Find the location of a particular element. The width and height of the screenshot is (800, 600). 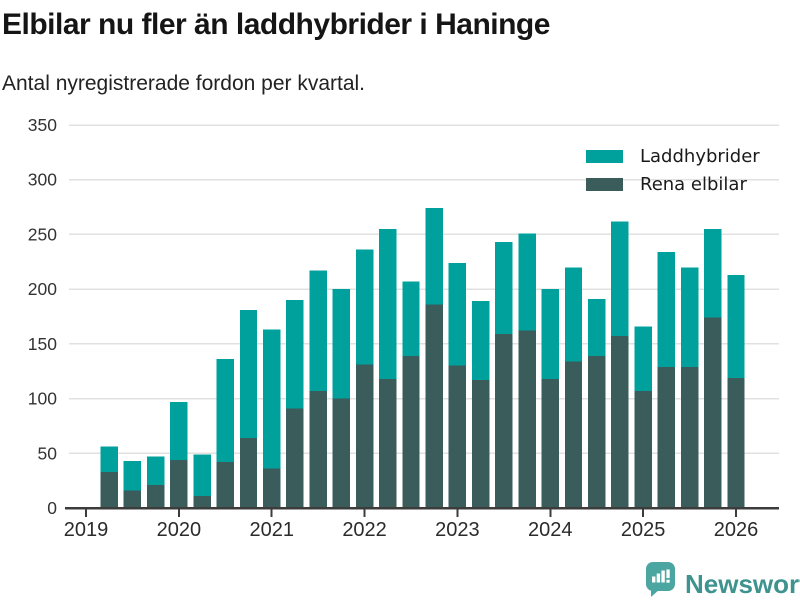

bar-laddhybrider-2025 Q1 is located at coordinates (666, 309).